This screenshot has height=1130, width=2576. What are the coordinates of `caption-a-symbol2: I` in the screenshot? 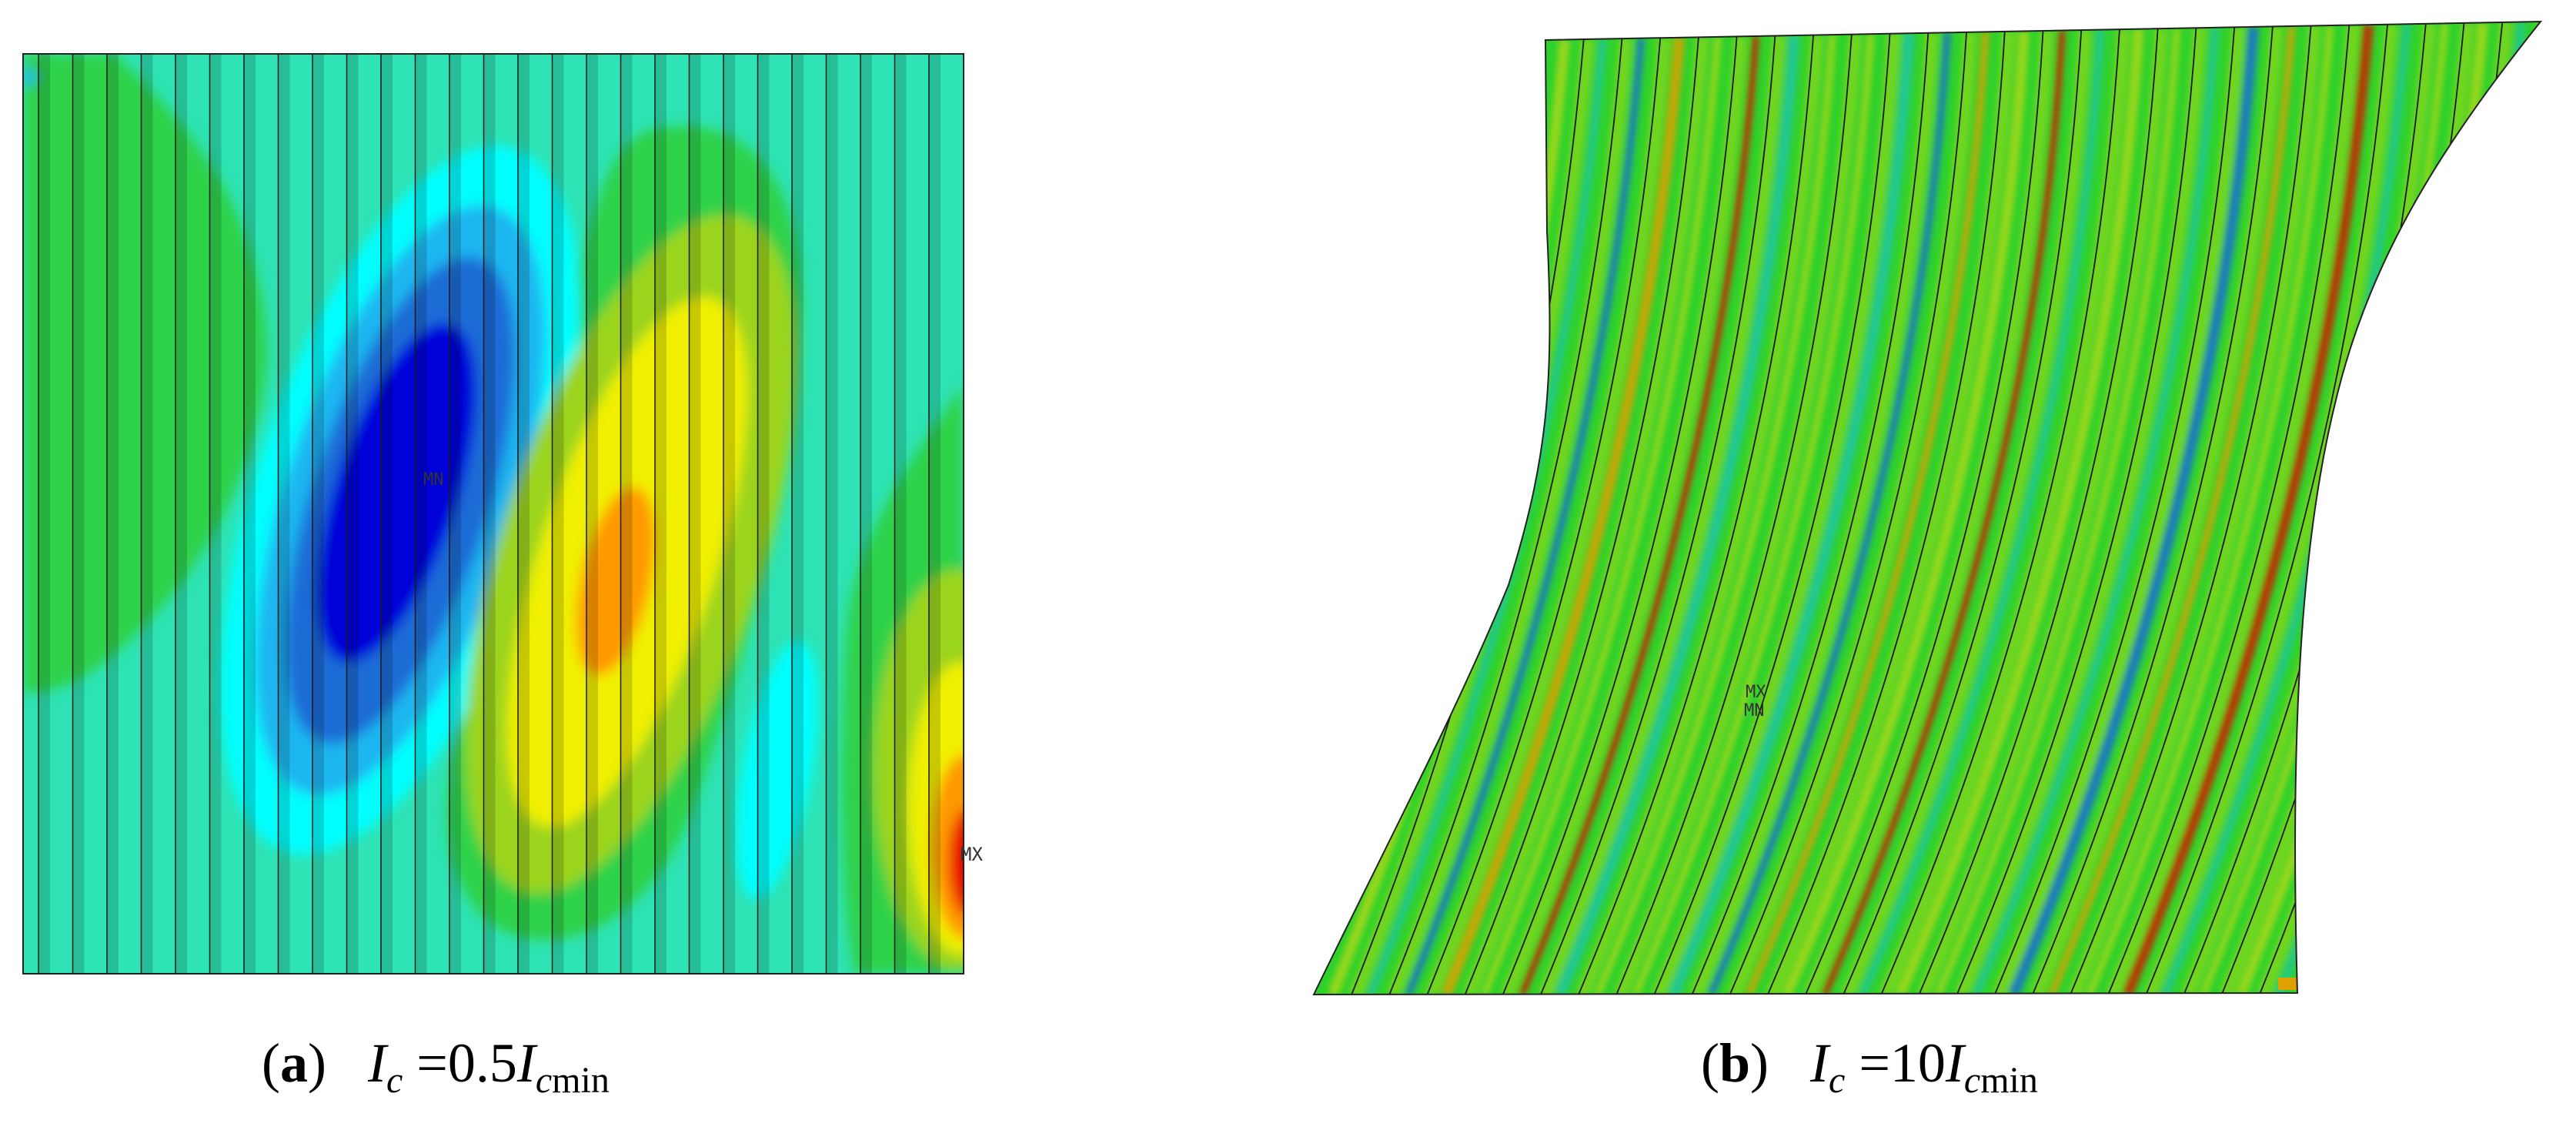 It's located at (526, 1063).